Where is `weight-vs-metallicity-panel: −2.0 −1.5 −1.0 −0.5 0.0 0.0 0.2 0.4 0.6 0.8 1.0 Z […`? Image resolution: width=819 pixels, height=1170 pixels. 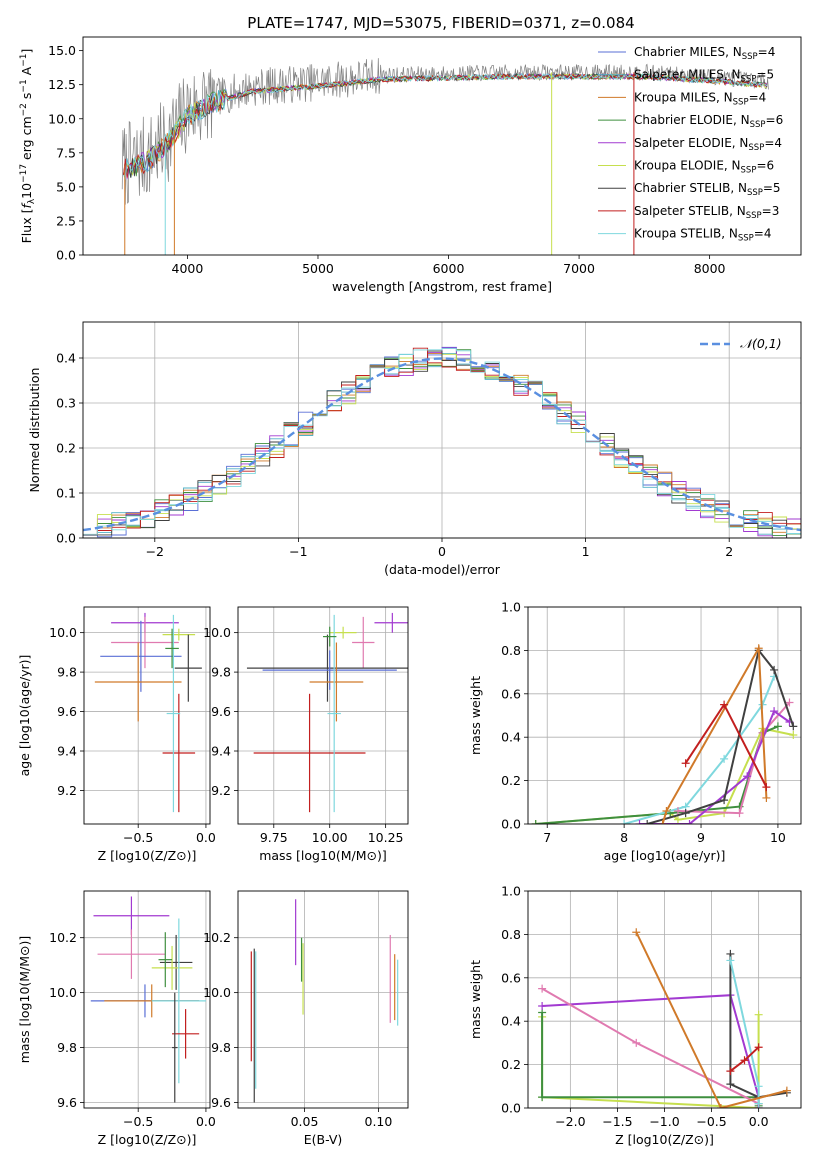
weight-vs-metallicity-panel: −2.0 −1.5 −1.0 −0.5 0.0 0.0 0.2 0.4 0.6 0.8 1.0 Z [… is located at coordinates (635, 1015).